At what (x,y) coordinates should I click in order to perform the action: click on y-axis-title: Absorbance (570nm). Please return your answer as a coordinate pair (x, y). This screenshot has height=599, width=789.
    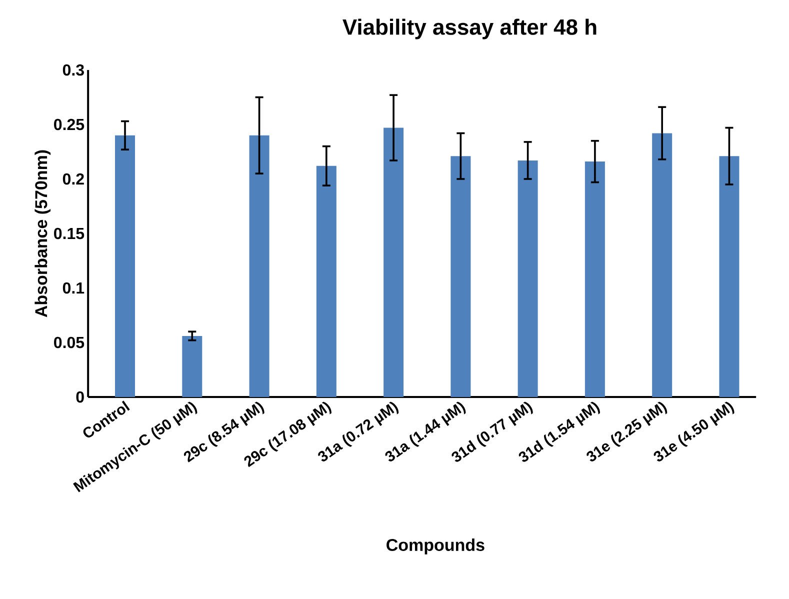
    Looking at the image, I should click on (42, 234).